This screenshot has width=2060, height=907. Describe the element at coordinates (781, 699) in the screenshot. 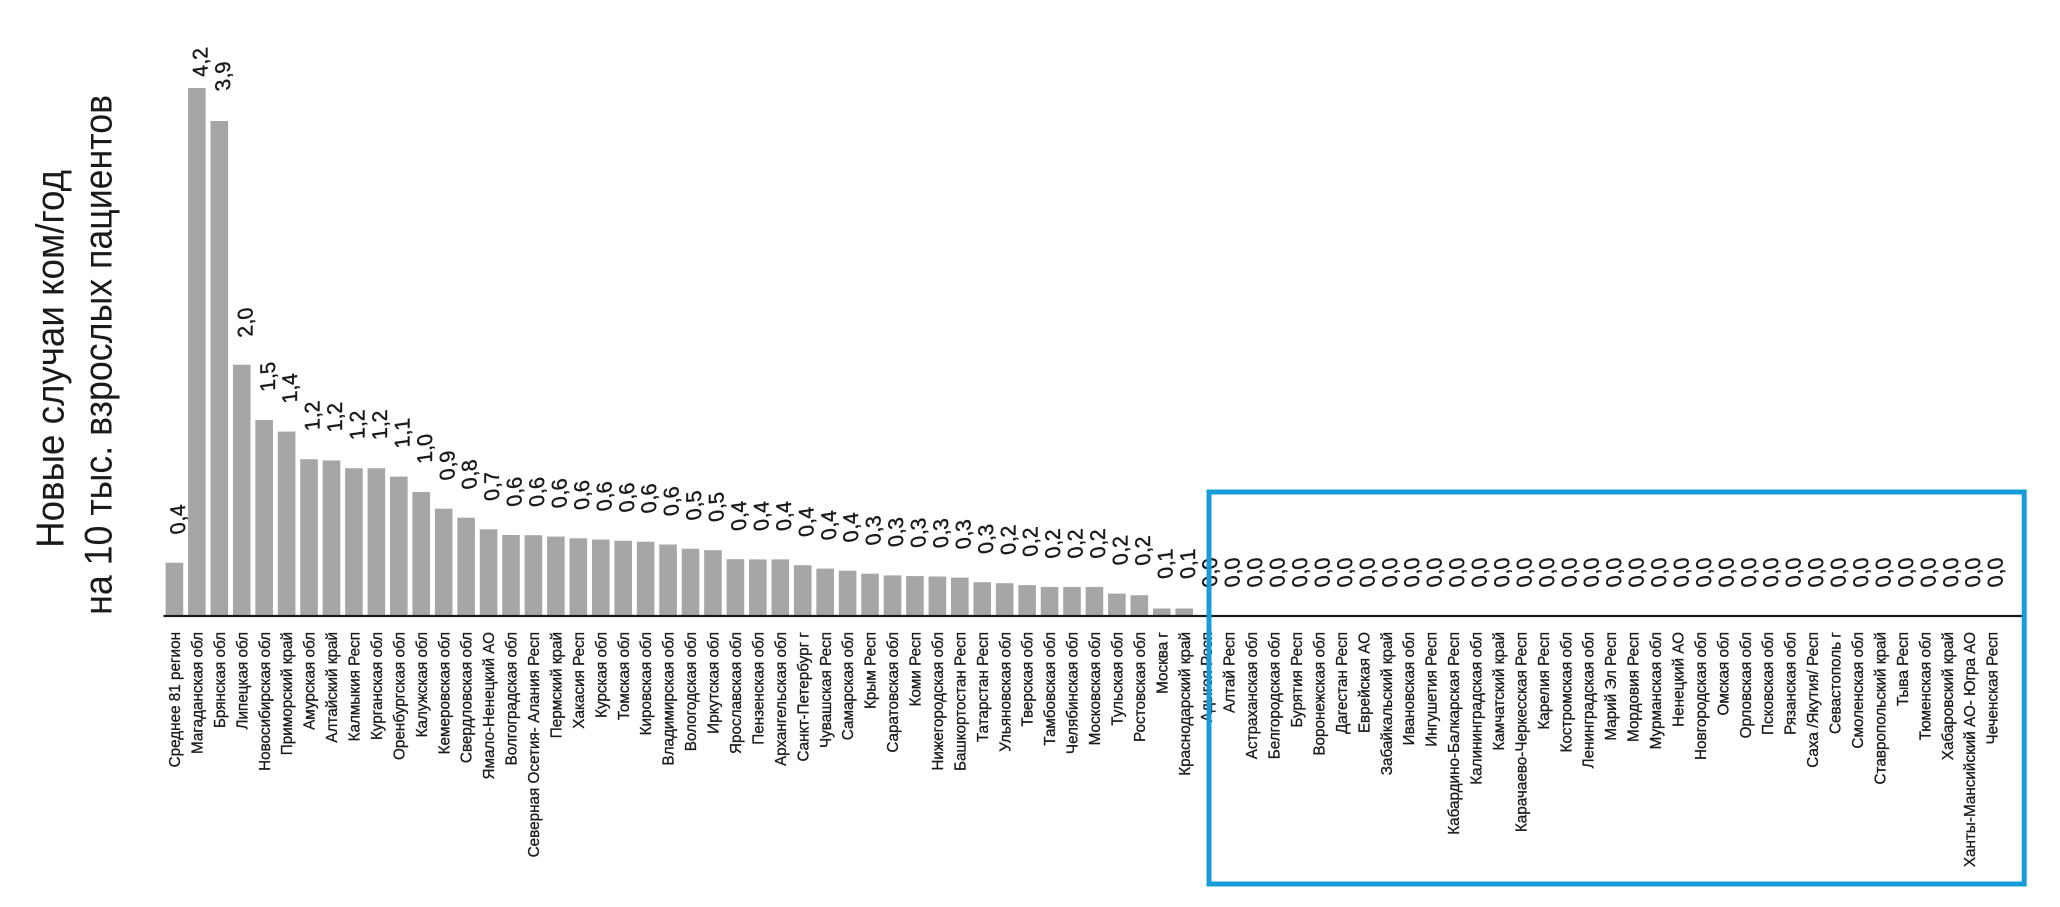

I see `svg-text: Архангельская обл` at that location.